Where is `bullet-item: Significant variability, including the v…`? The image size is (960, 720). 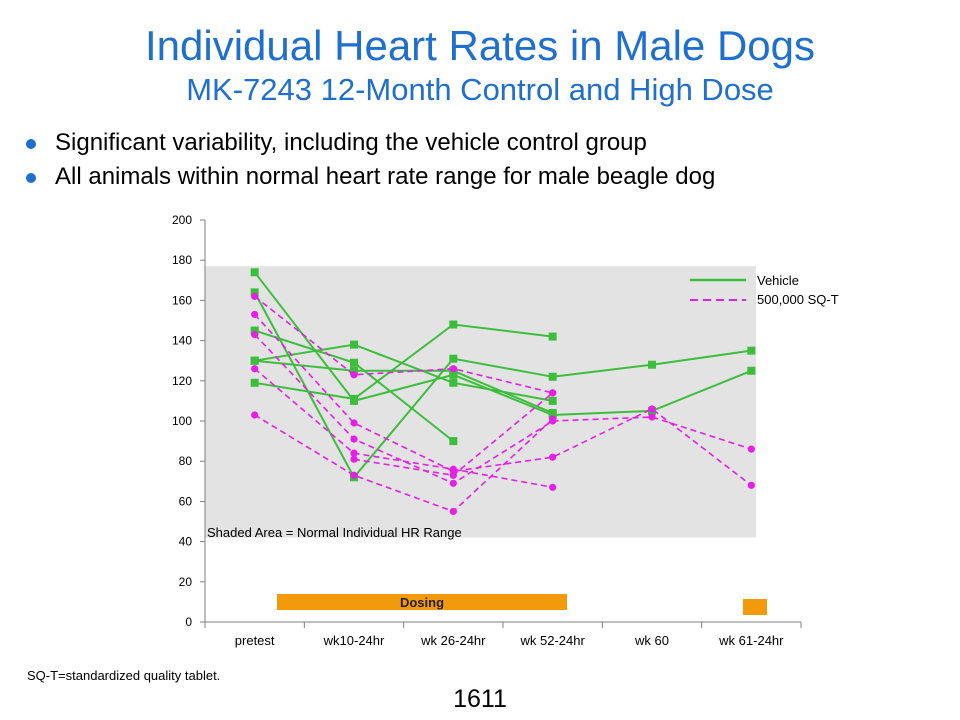 bullet-item: Significant variability, including the v… is located at coordinates (369, 143).